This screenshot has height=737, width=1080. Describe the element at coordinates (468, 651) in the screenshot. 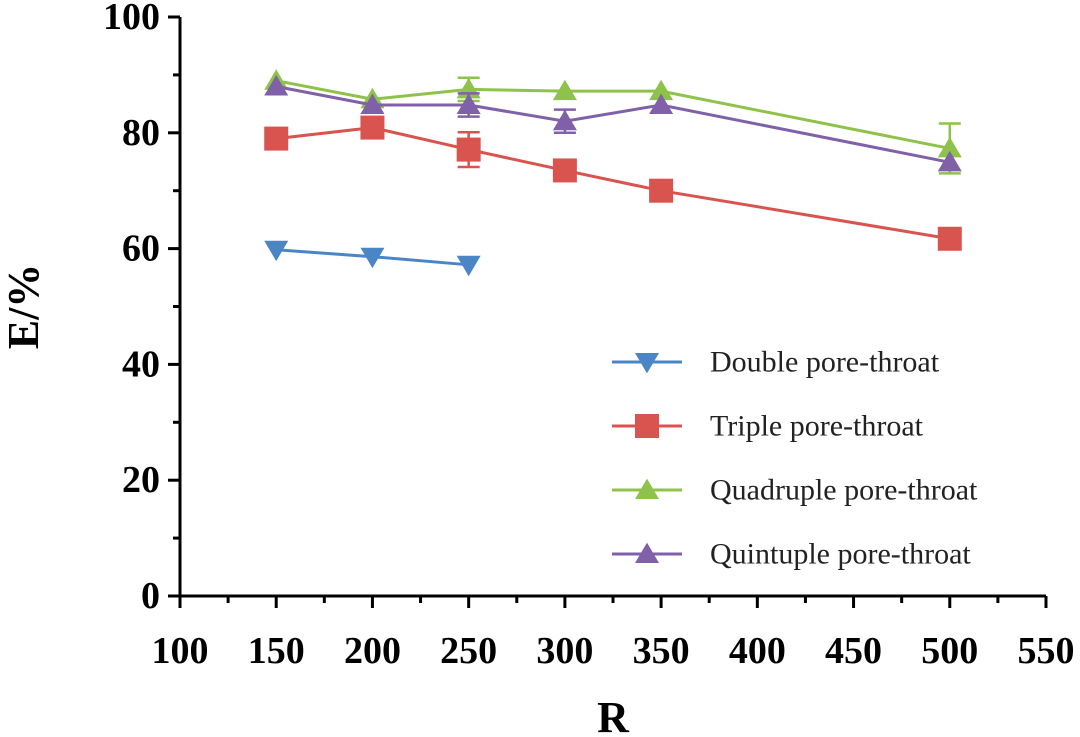

I see `x-tick-label: 250` at that location.